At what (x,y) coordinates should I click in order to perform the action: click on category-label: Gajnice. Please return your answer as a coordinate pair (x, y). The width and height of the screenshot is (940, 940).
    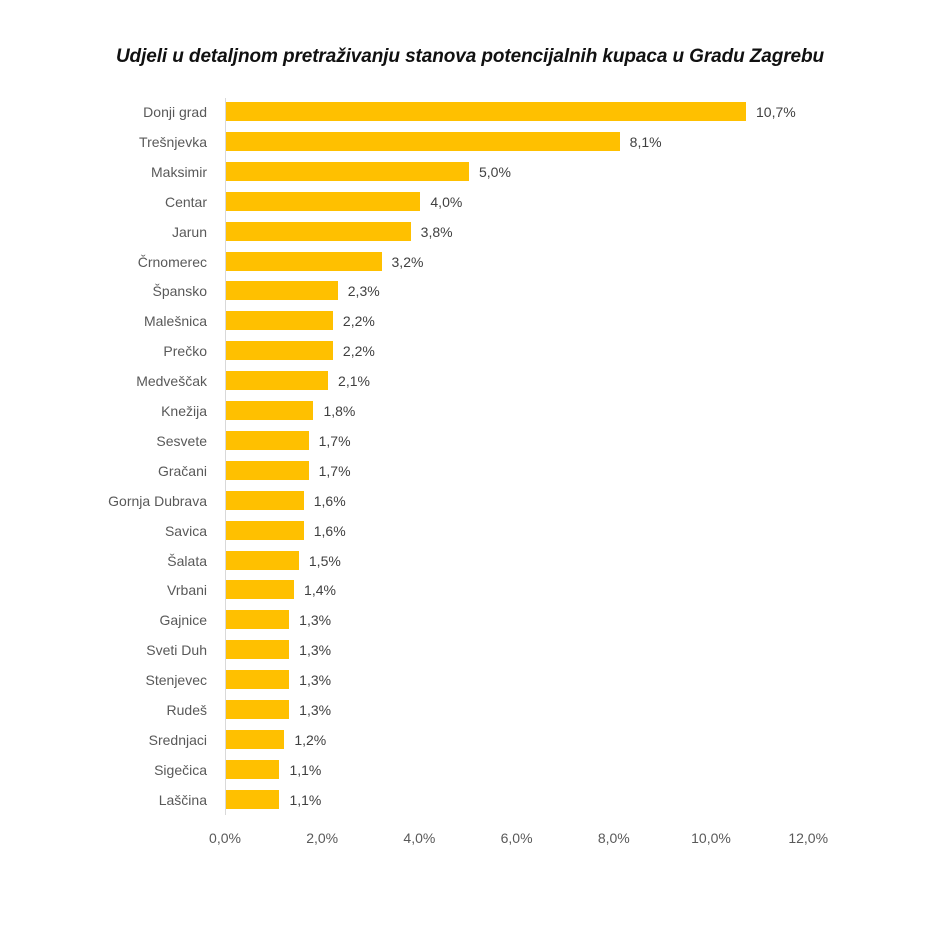
    Looking at the image, I should click on (183, 620).